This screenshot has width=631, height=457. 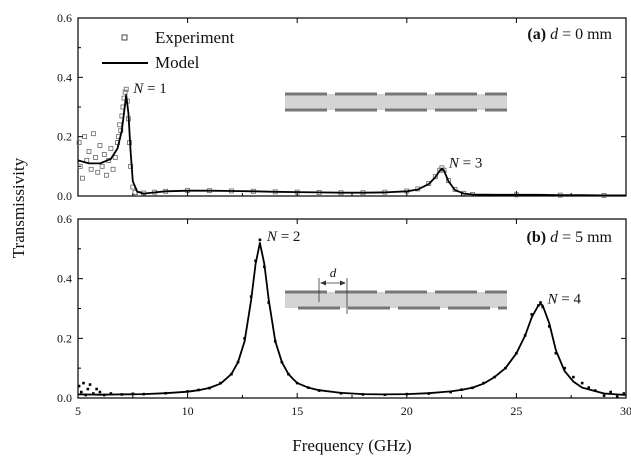 I want to click on y-axis-title: Transmissivity, so click(x=18, y=207).